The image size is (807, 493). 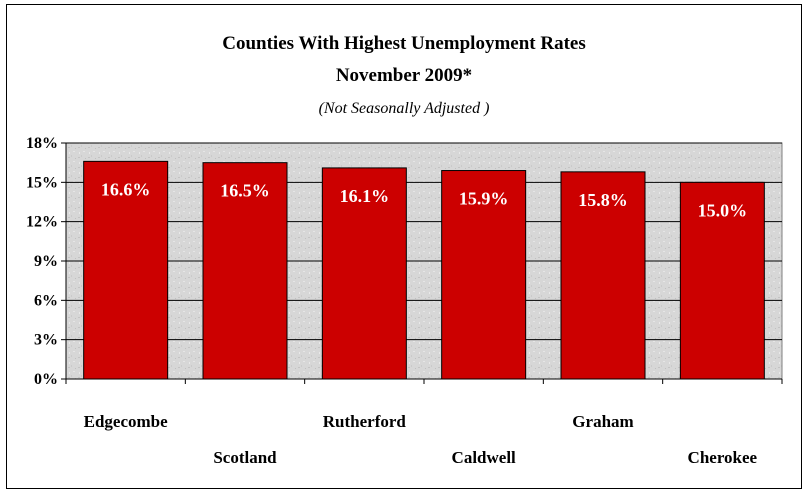 I want to click on y-tick-label: 0%, so click(x=46, y=379).